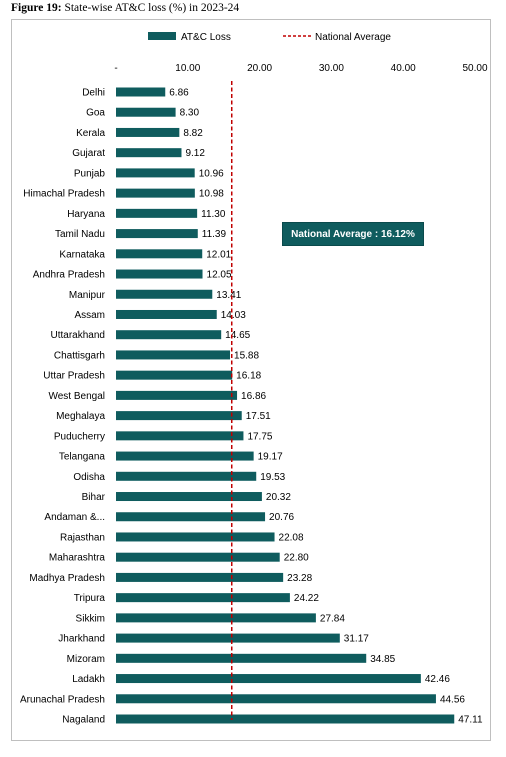 The image size is (506, 757). What do you see at coordinates (81, 639) in the screenshot?
I see `category-label: Jharkhand` at bounding box center [81, 639].